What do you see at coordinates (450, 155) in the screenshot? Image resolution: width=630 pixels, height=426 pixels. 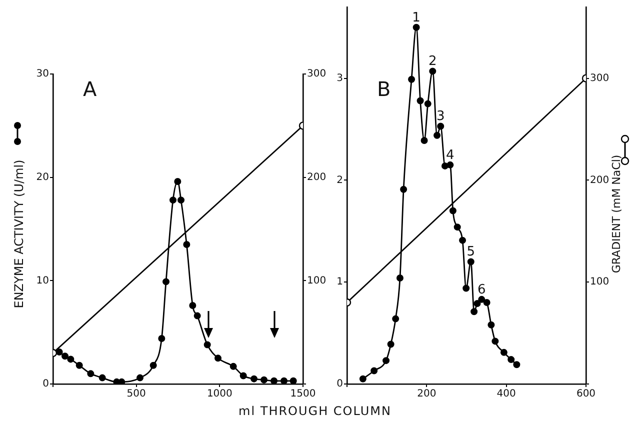 I see `annotation: 4` at bounding box center [450, 155].